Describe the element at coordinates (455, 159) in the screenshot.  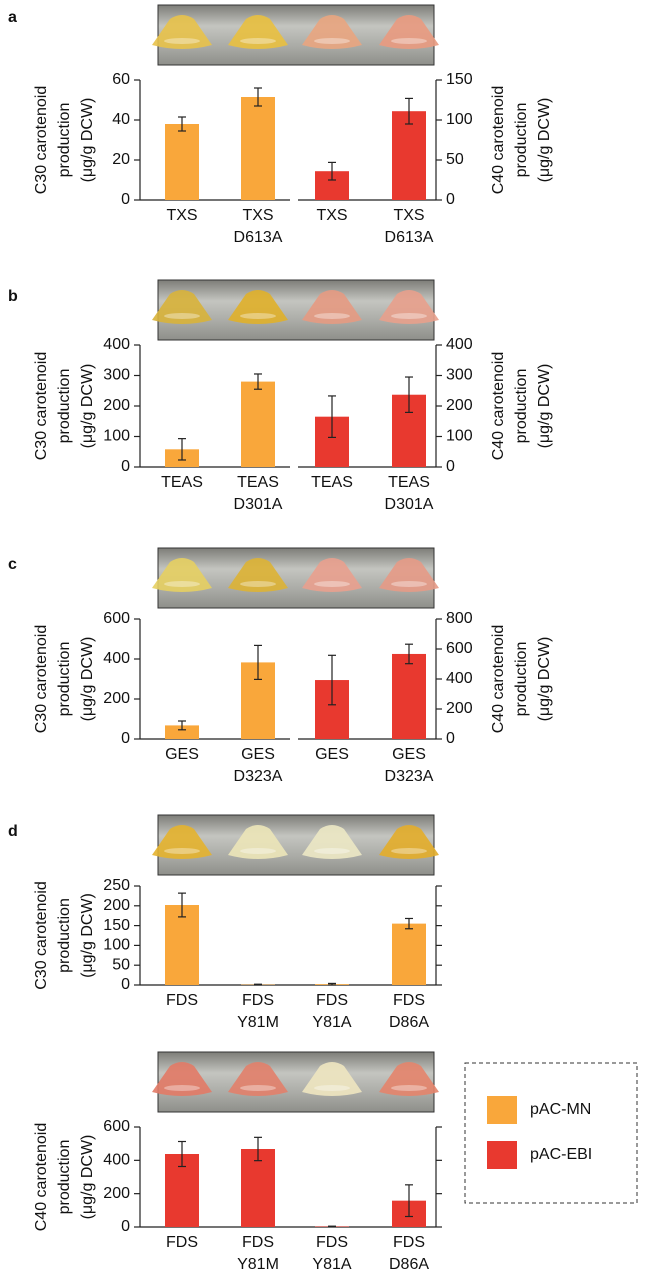
I see `y2-tick-label: 50` at that location.